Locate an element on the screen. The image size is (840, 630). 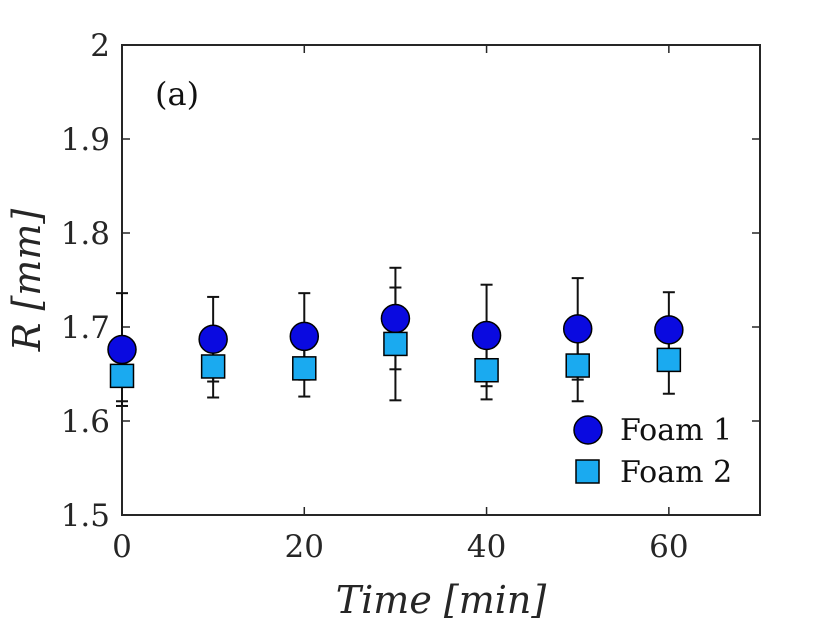
x-tick-label: 40 is located at coordinates (486, 547).